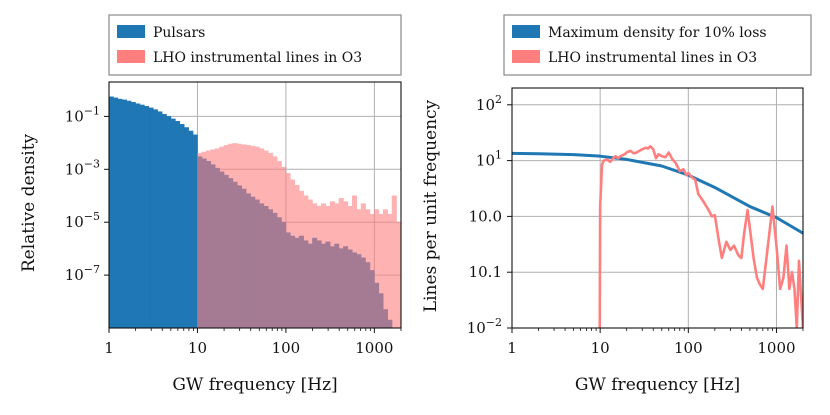 Image resolution: width=830 pixels, height=415 pixels. What do you see at coordinates (254, 385) in the screenshot?
I see `x-axis-title: GW frequency [Hz]` at bounding box center [254, 385].